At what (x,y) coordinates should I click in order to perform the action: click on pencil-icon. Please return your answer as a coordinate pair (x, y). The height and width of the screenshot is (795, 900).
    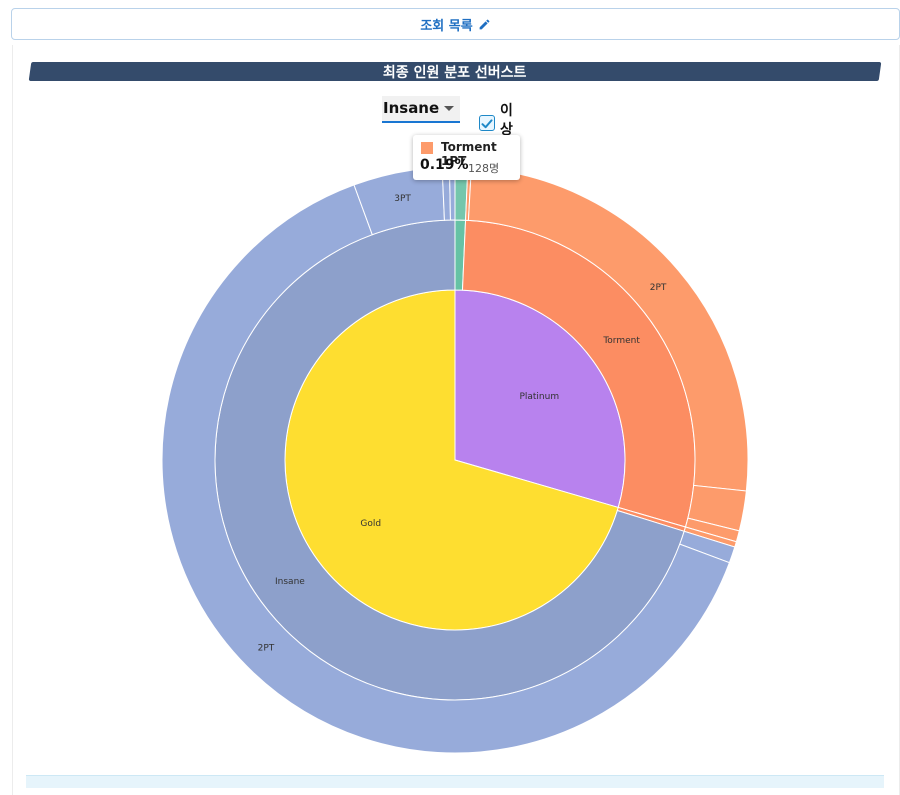
    Looking at the image, I should click on (484, 24).